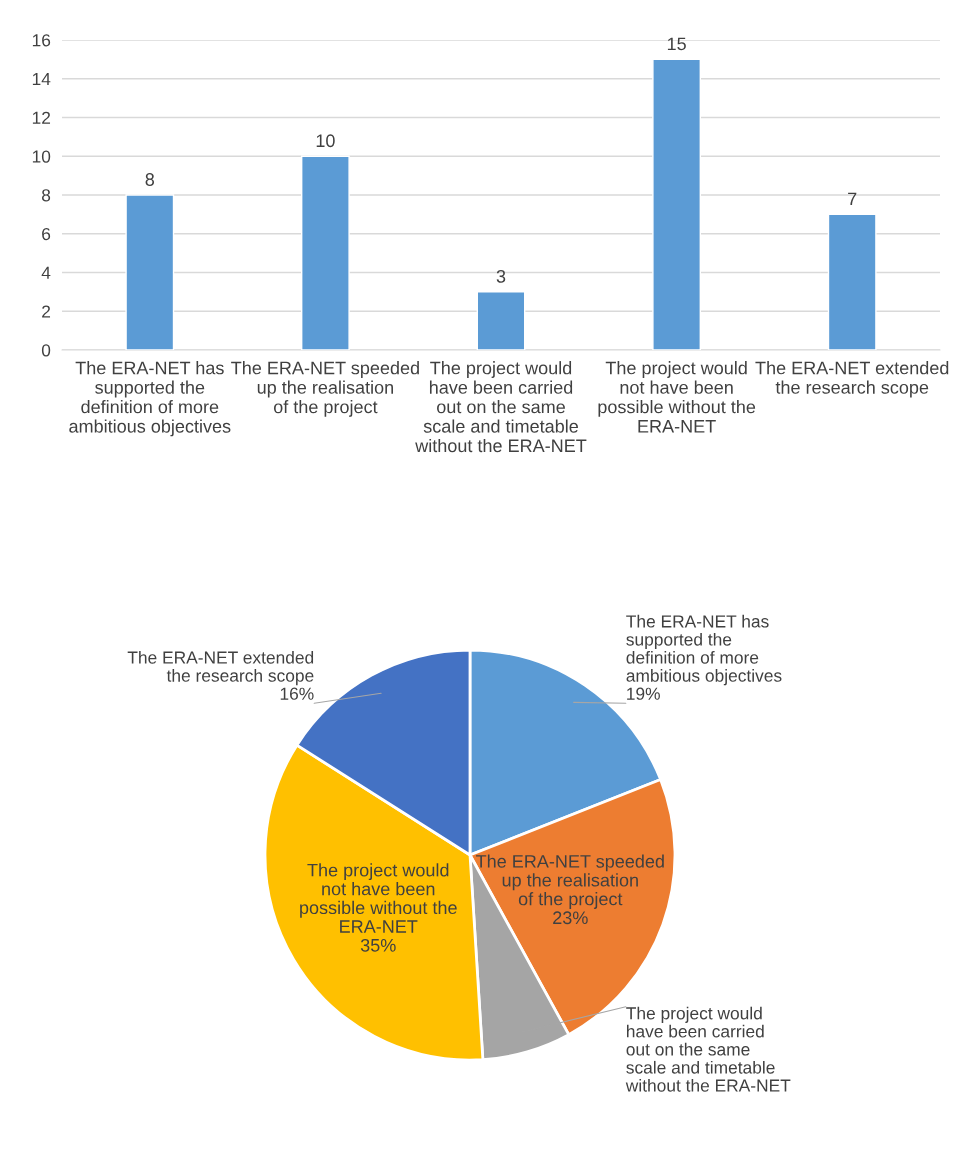 This screenshot has height=1163, width=955. What do you see at coordinates (325, 141) in the screenshot?
I see `data-label: 10` at bounding box center [325, 141].